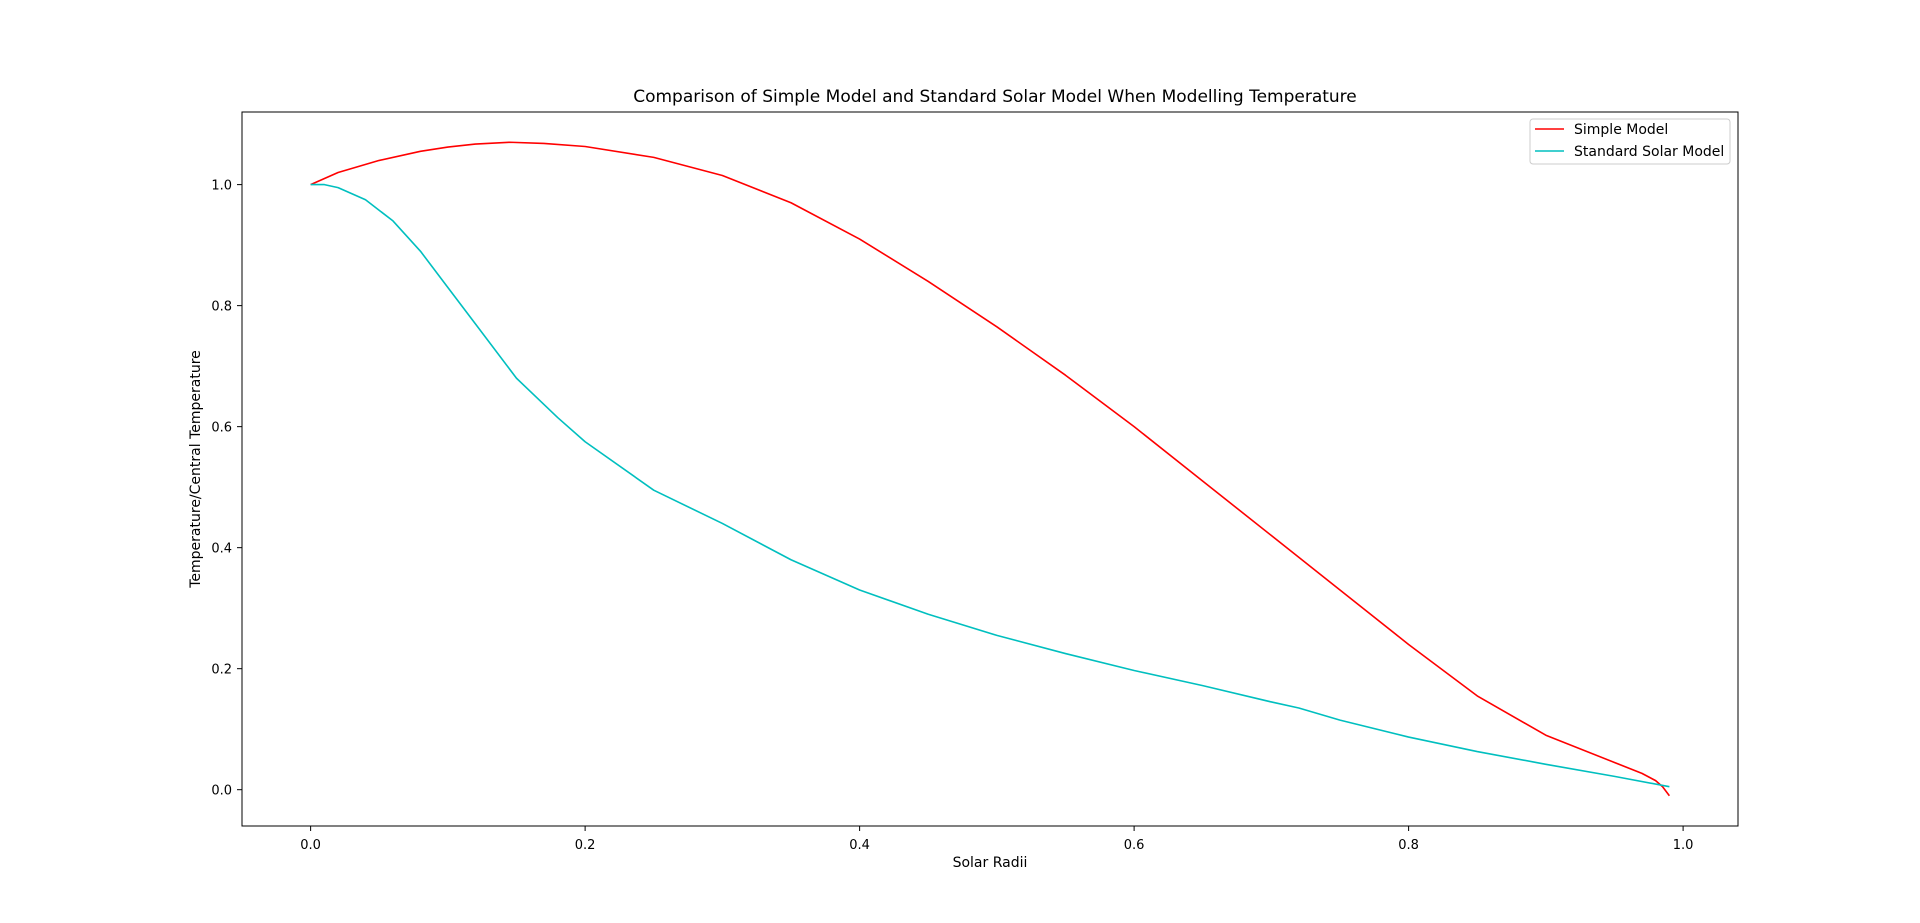 The image size is (1920, 923). What do you see at coordinates (990, 863) in the screenshot?
I see `x-axis-label: Solar Radii` at bounding box center [990, 863].